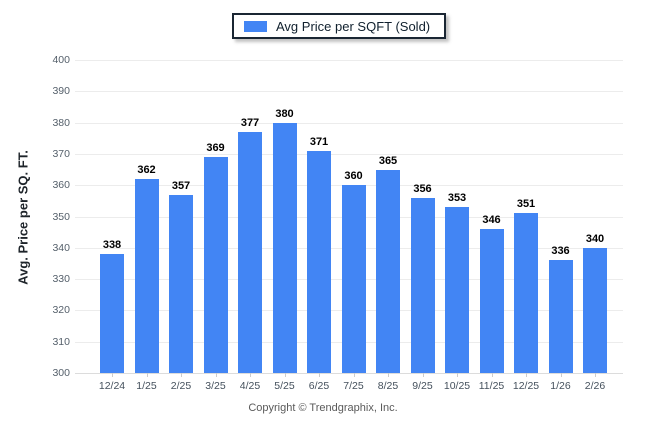  I want to click on bar-5/25, so click(284, 247).